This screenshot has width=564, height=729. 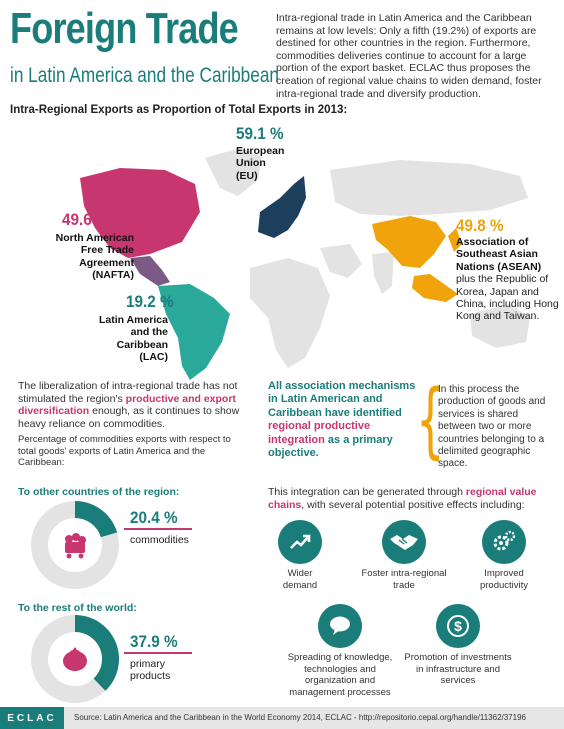 I want to click on lac-label: Latin America and the Caribbean (LAC), so click(x=128, y=339).